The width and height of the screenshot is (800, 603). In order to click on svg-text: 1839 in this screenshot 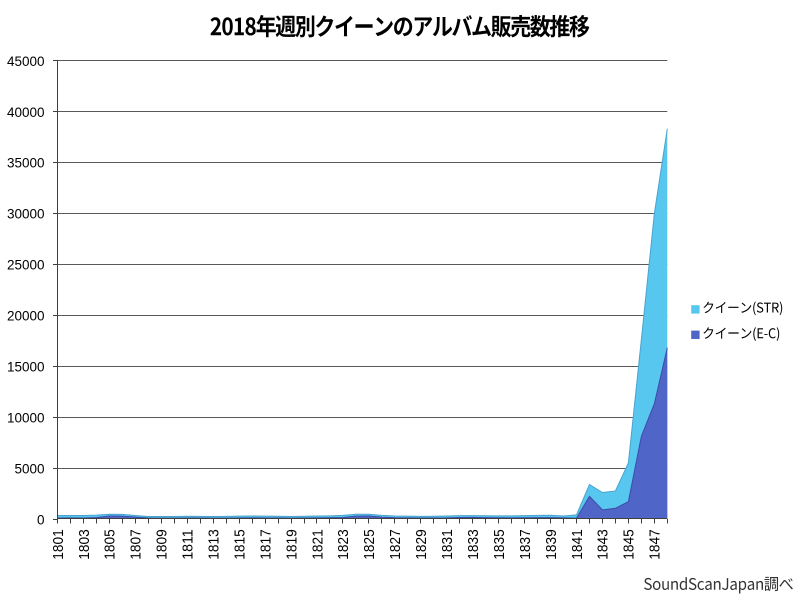, I will do `click(552, 544)`.